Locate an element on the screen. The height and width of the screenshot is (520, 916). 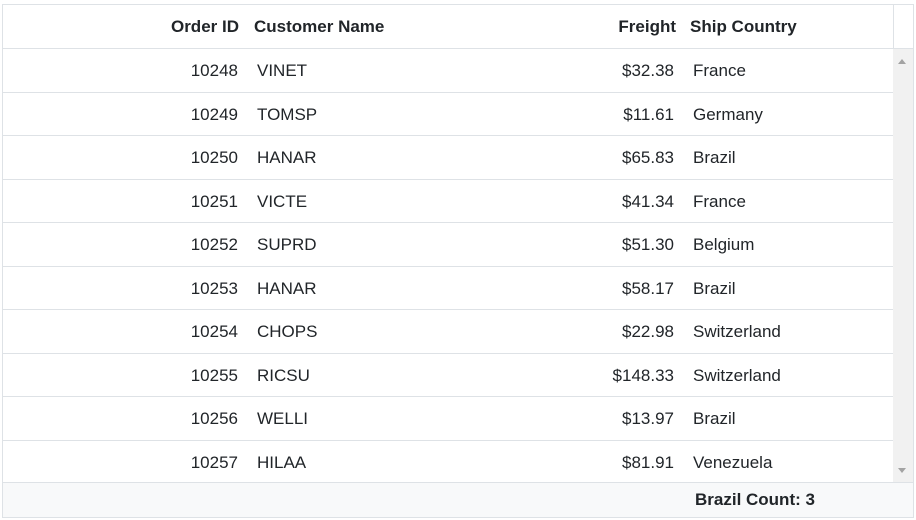
order-id-cell: 10257 is located at coordinates (214, 462).